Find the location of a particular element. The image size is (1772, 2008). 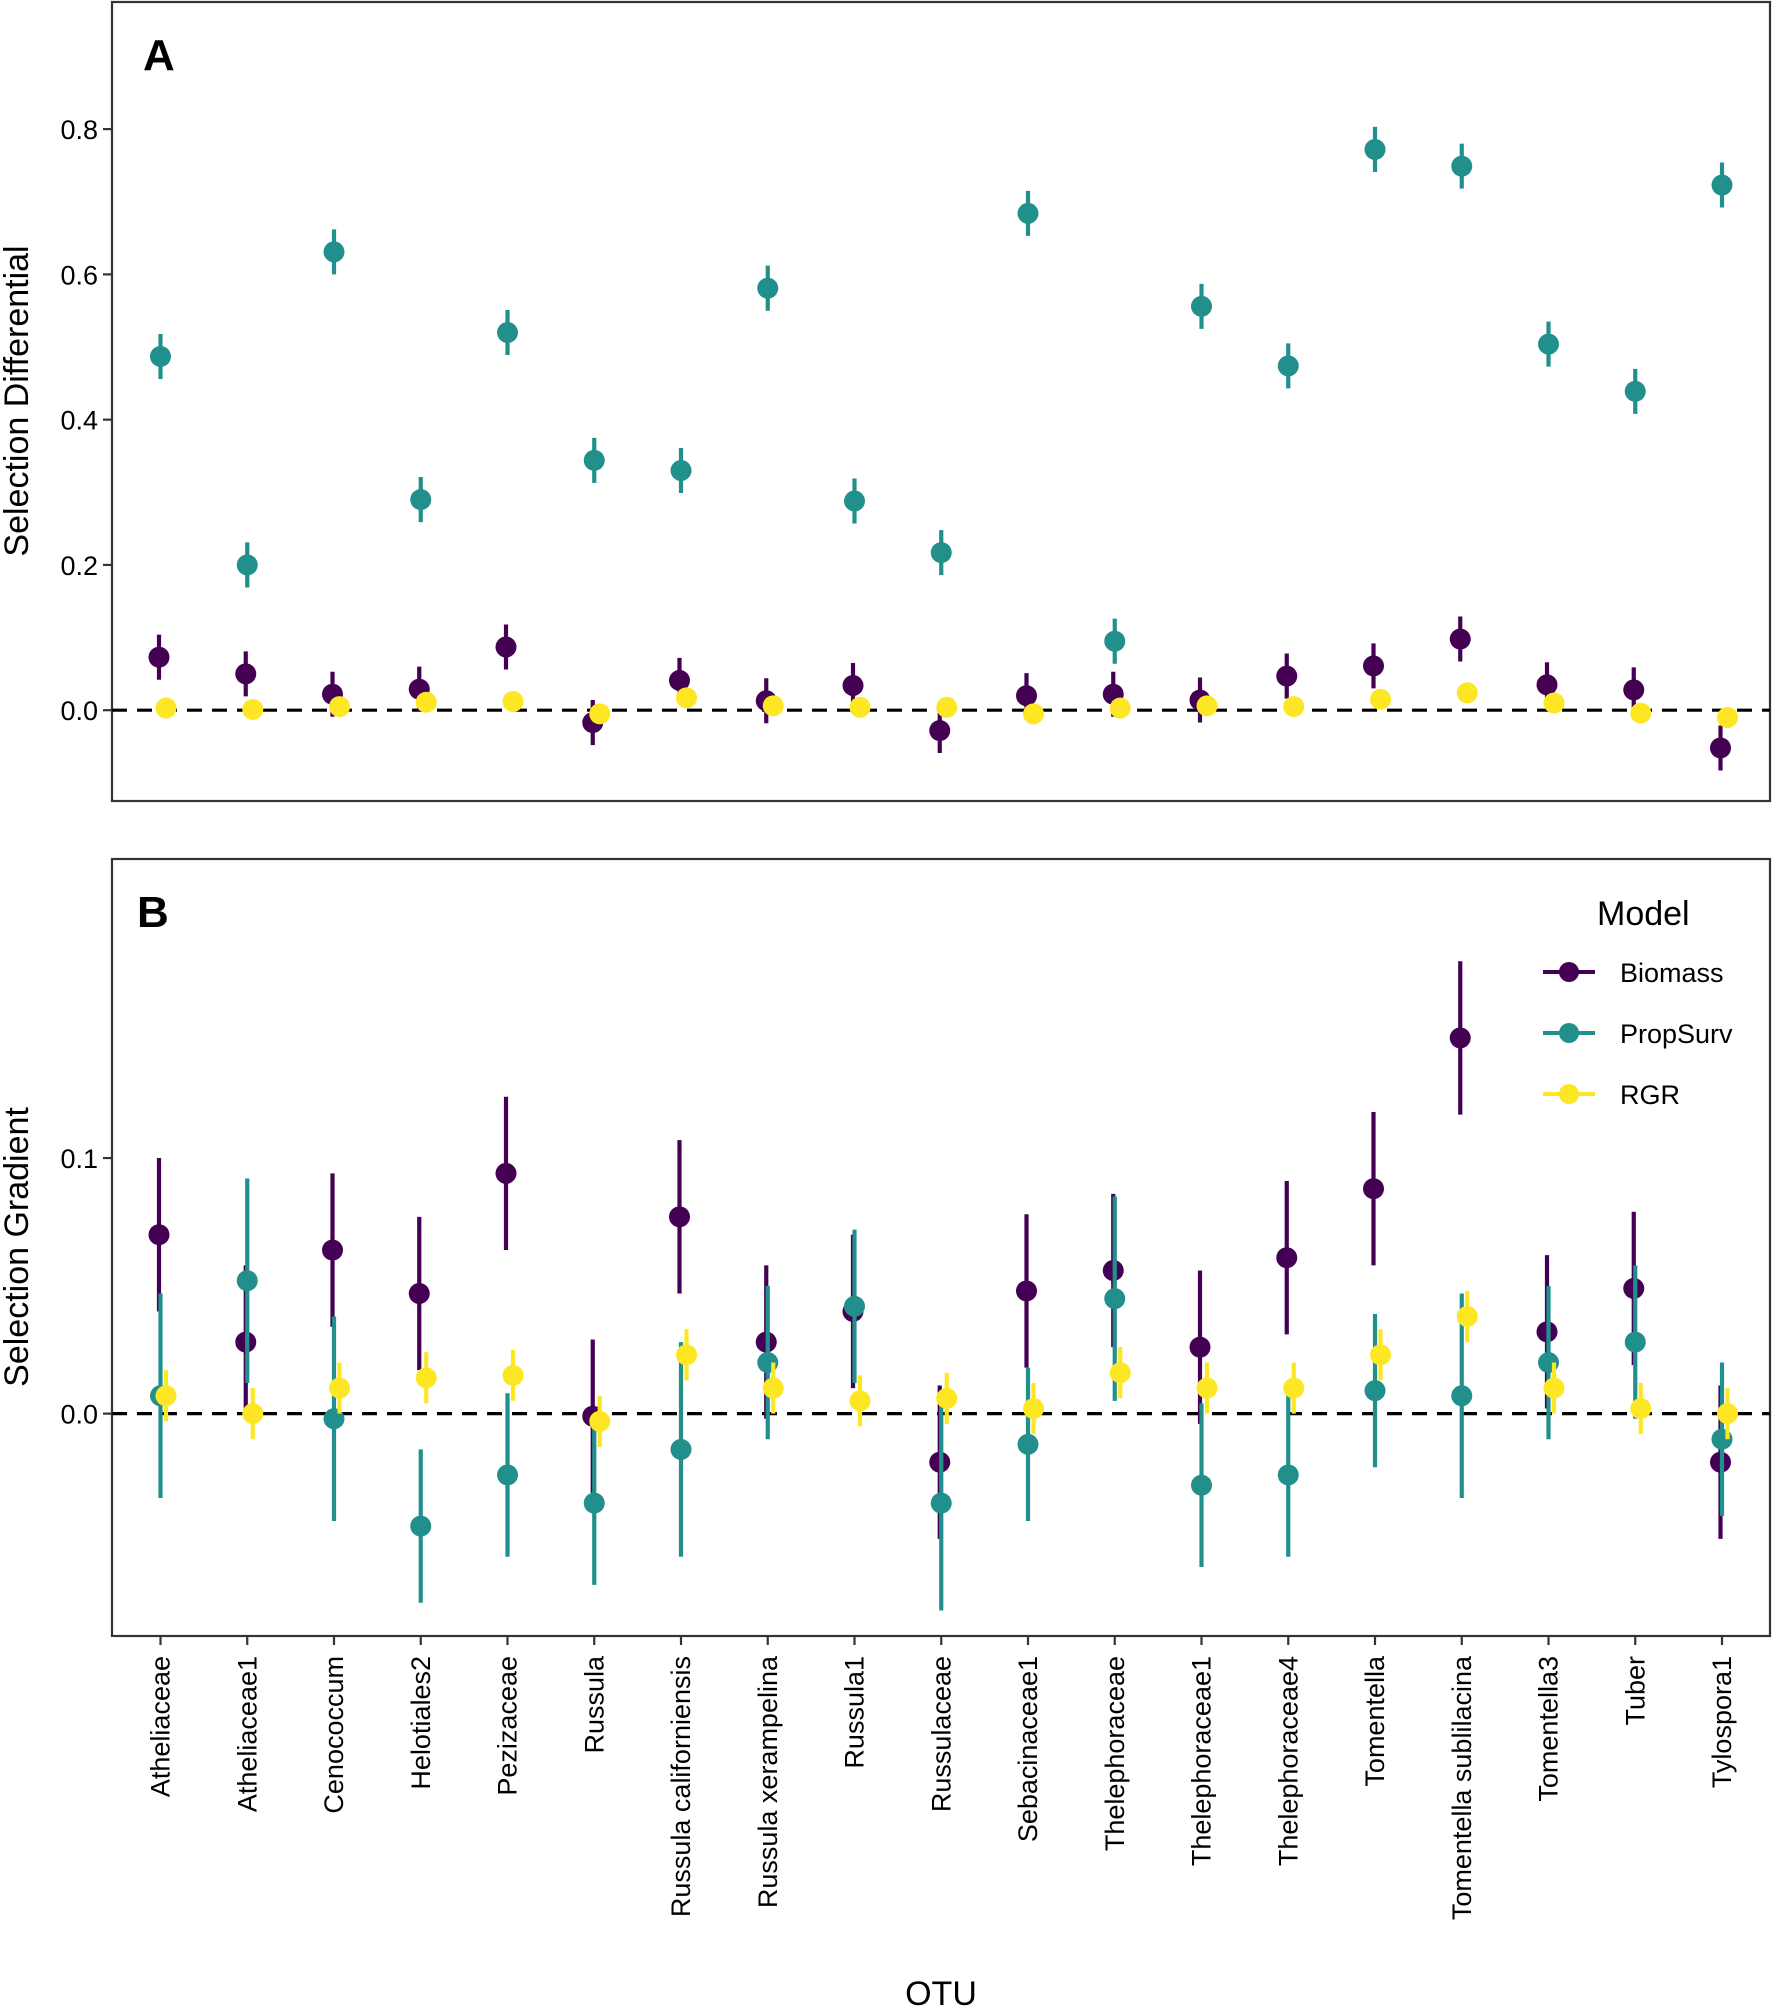

series-rgr is located at coordinates (946, 1368).